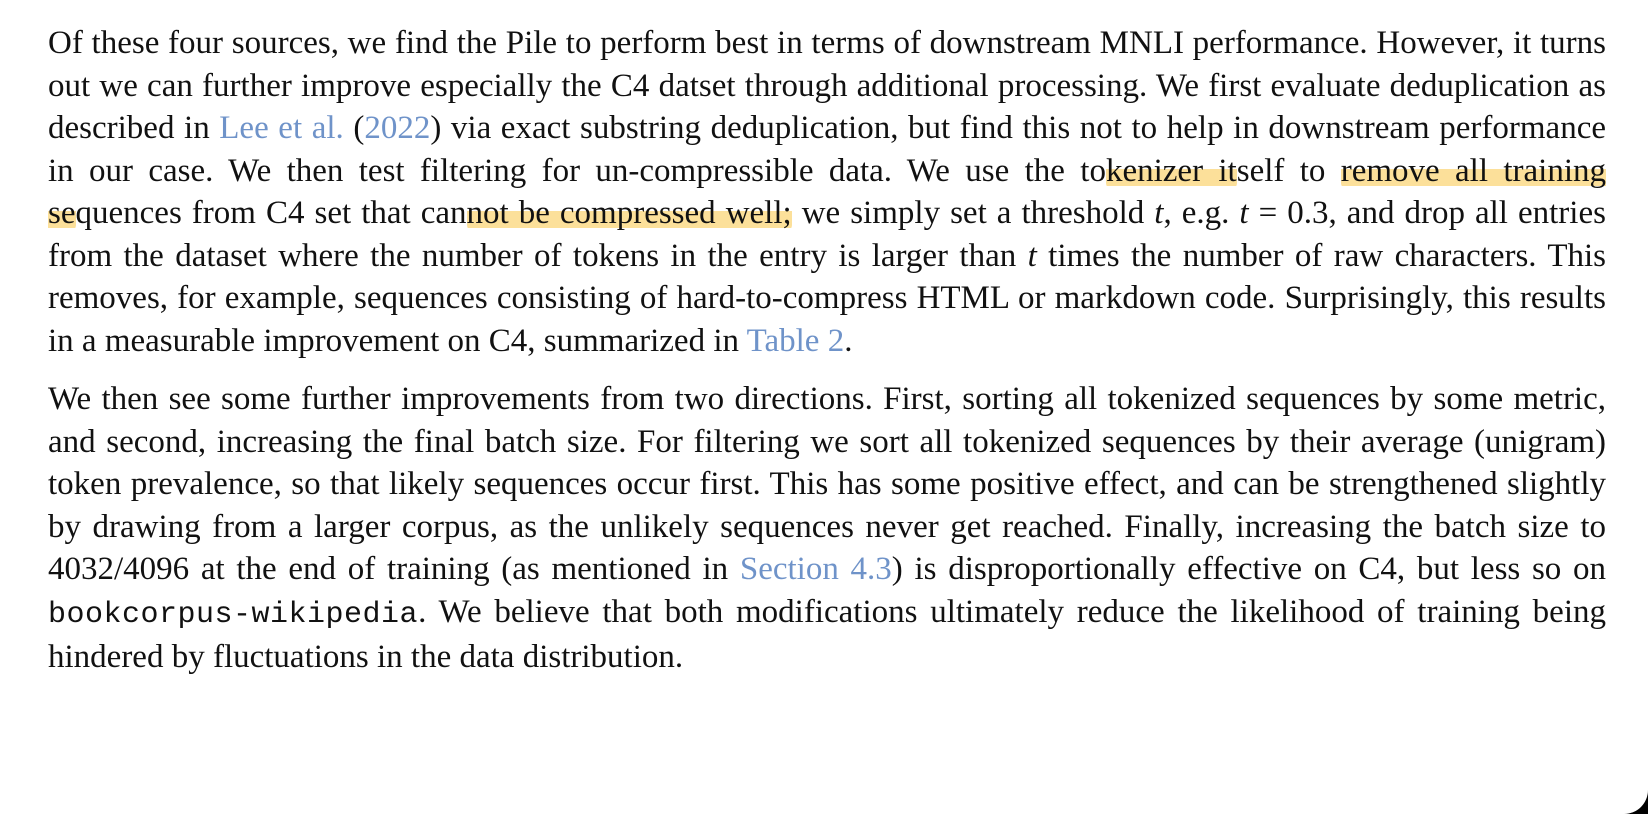  What do you see at coordinates (1288, 213) in the screenshot?
I see `math-equation: = 0.3` at bounding box center [1288, 213].